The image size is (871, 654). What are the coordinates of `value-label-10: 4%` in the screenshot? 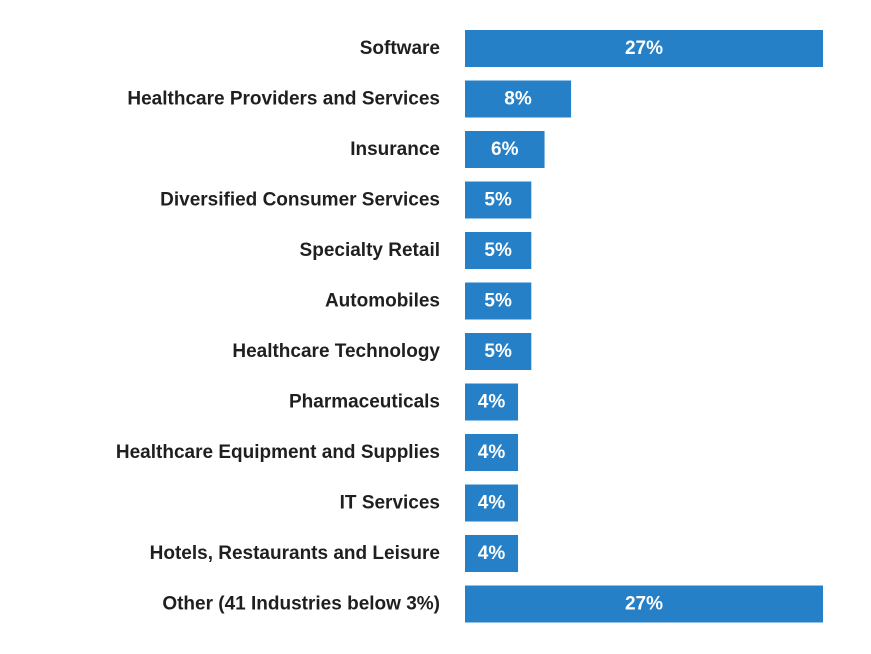 It's located at (492, 553).